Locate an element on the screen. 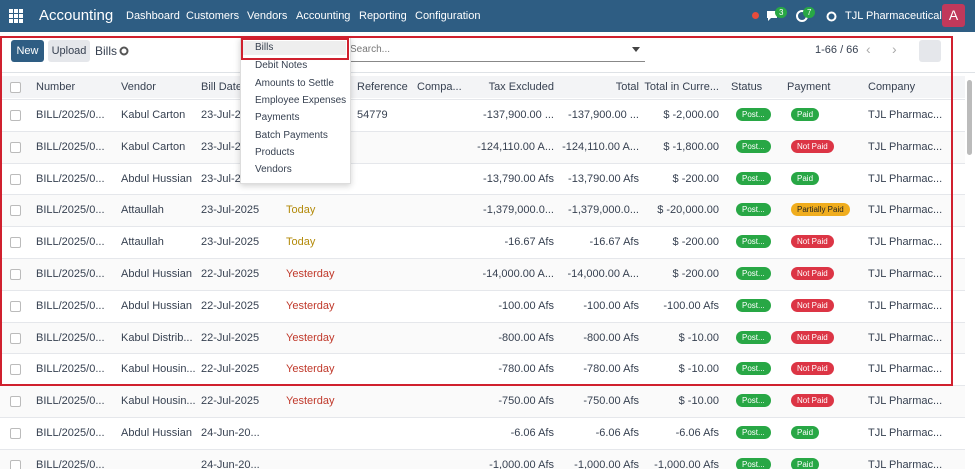 The width and height of the screenshot is (975, 469). cell-vendor: Kabul Carton is located at coordinates (153, 115).